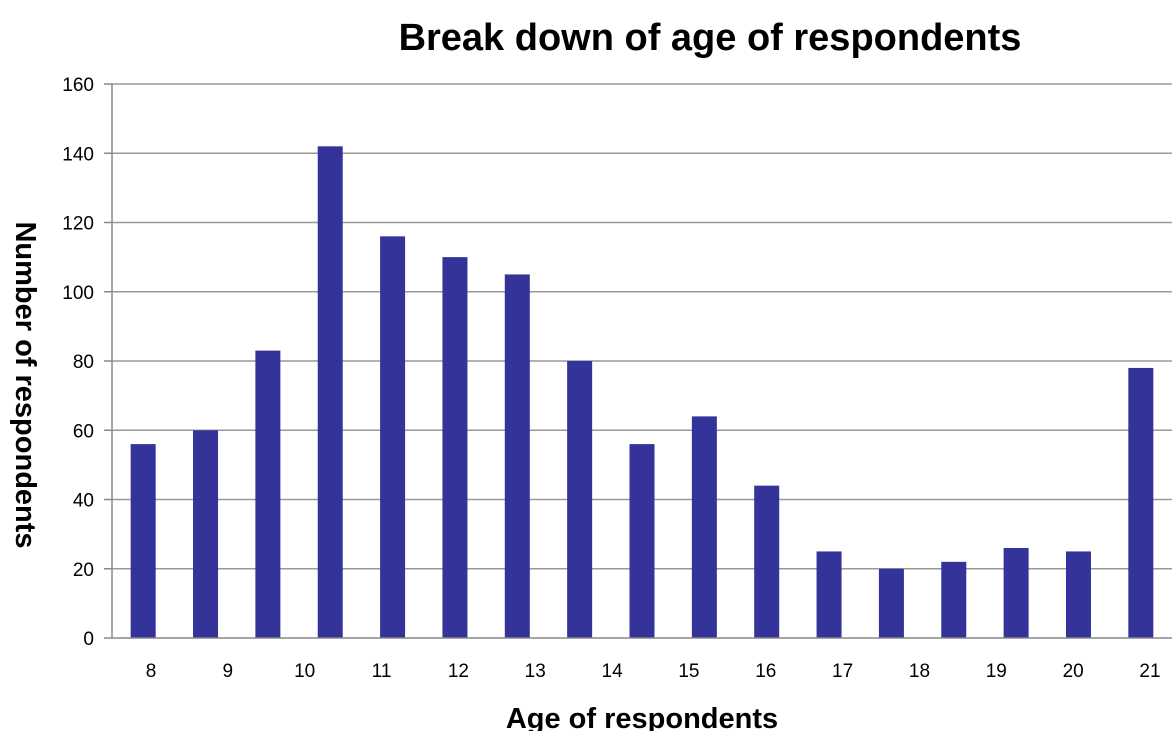  I want to click on y-tick-label: 100, so click(78, 293).